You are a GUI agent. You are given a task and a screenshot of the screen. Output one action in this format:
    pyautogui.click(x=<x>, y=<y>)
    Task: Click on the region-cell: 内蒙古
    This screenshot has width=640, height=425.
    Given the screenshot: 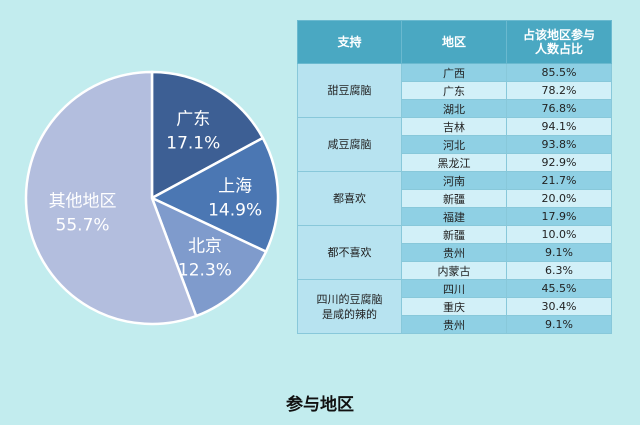 What is the action you would take?
    pyautogui.click(x=454, y=270)
    